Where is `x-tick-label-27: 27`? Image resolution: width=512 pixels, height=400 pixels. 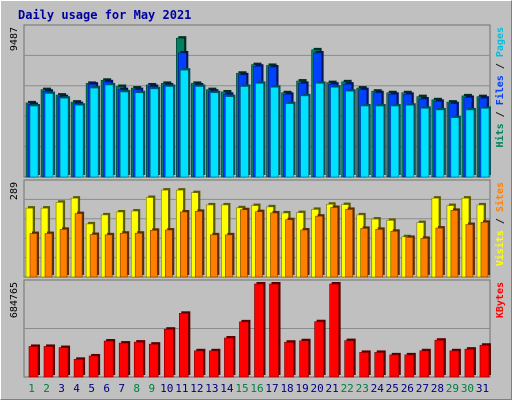 x-tick-label-27: 27 is located at coordinates (422, 388).